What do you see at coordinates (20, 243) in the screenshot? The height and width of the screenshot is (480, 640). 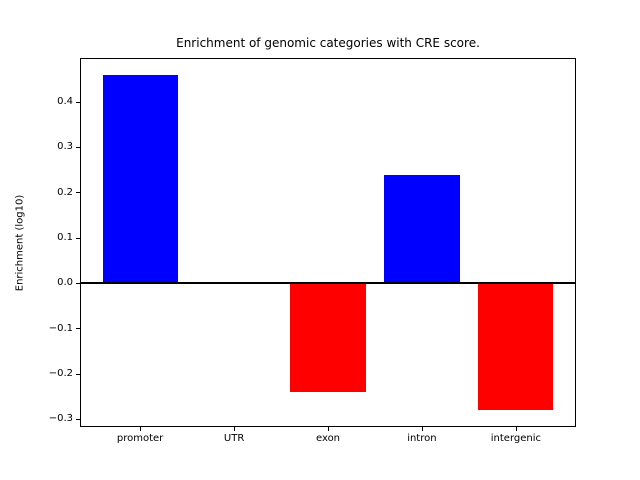 I see `y-axis-label: Enrichment (log10)` at bounding box center [20, 243].